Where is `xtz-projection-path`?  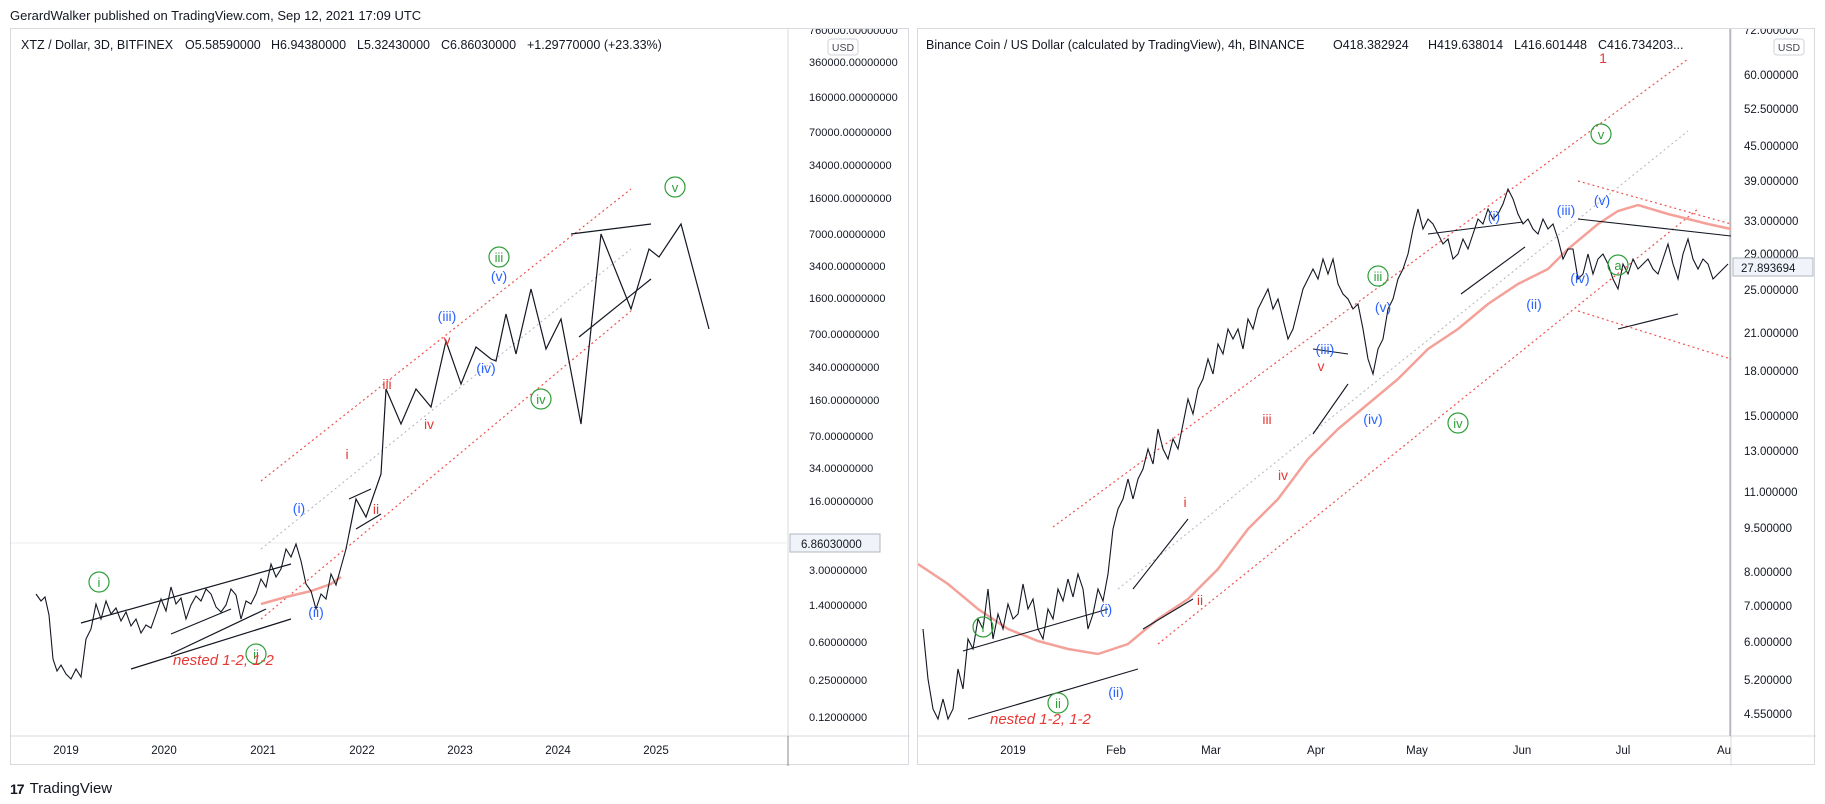
xtz-projection-path is located at coordinates (529, 378).